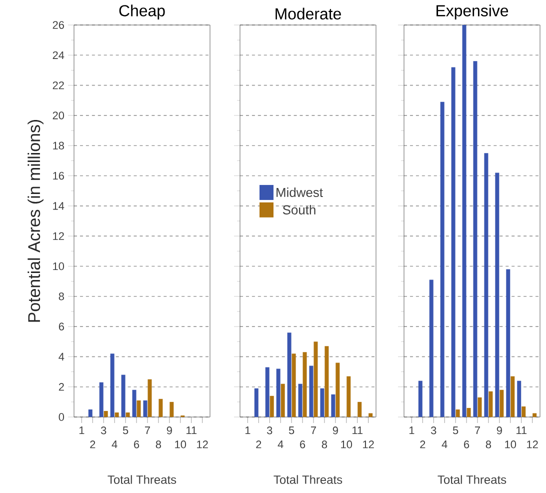 The height and width of the screenshot is (493, 546). What do you see at coordinates (445, 444) in the screenshot?
I see `x-tick-label: 4` at bounding box center [445, 444].